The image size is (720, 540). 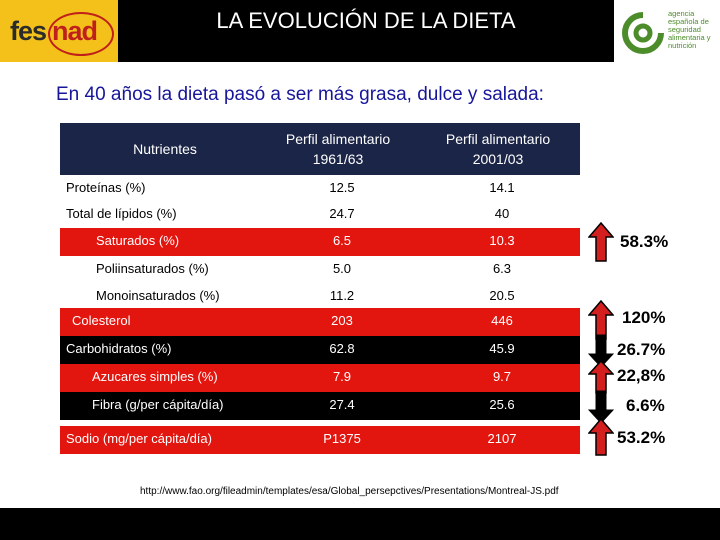 What do you see at coordinates (645, 405) in the screenshot?
I see `change-fibra: 6.6%` at bounding box center [645, 405].